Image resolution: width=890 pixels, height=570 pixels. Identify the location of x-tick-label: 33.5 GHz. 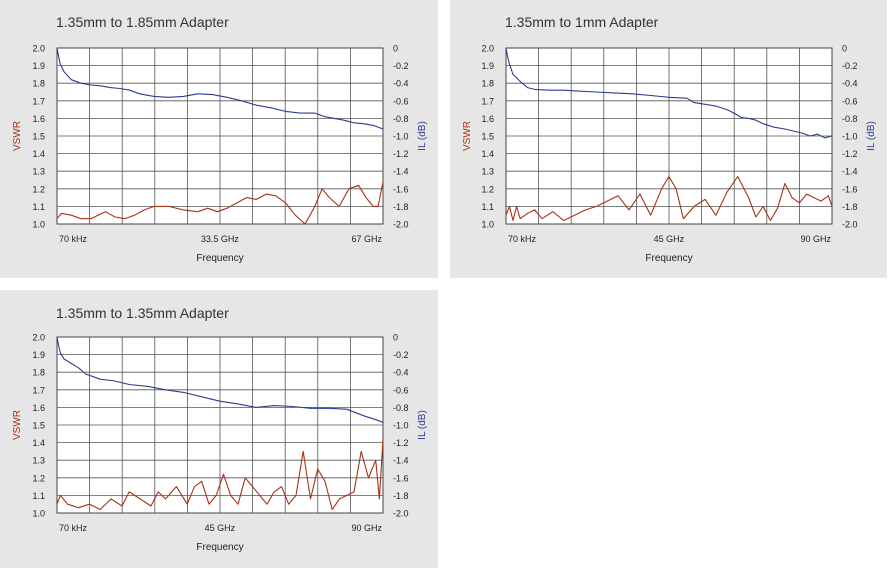
(220, 239).